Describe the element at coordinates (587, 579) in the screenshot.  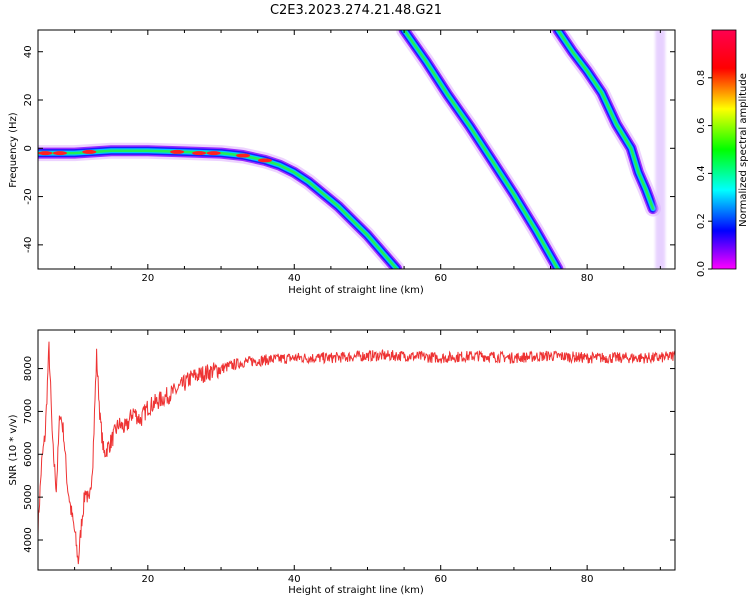
I see `snr-x-tick-label: 80` at that location.